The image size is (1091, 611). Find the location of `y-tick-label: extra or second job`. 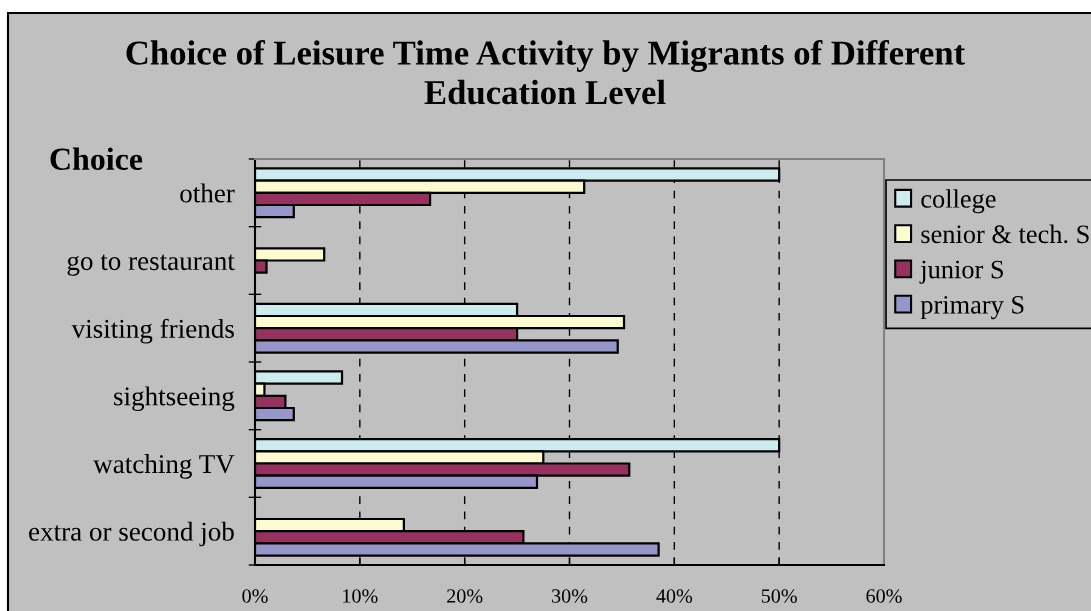

y-tick-label: extra or second job is located at coordinates (131, 534).